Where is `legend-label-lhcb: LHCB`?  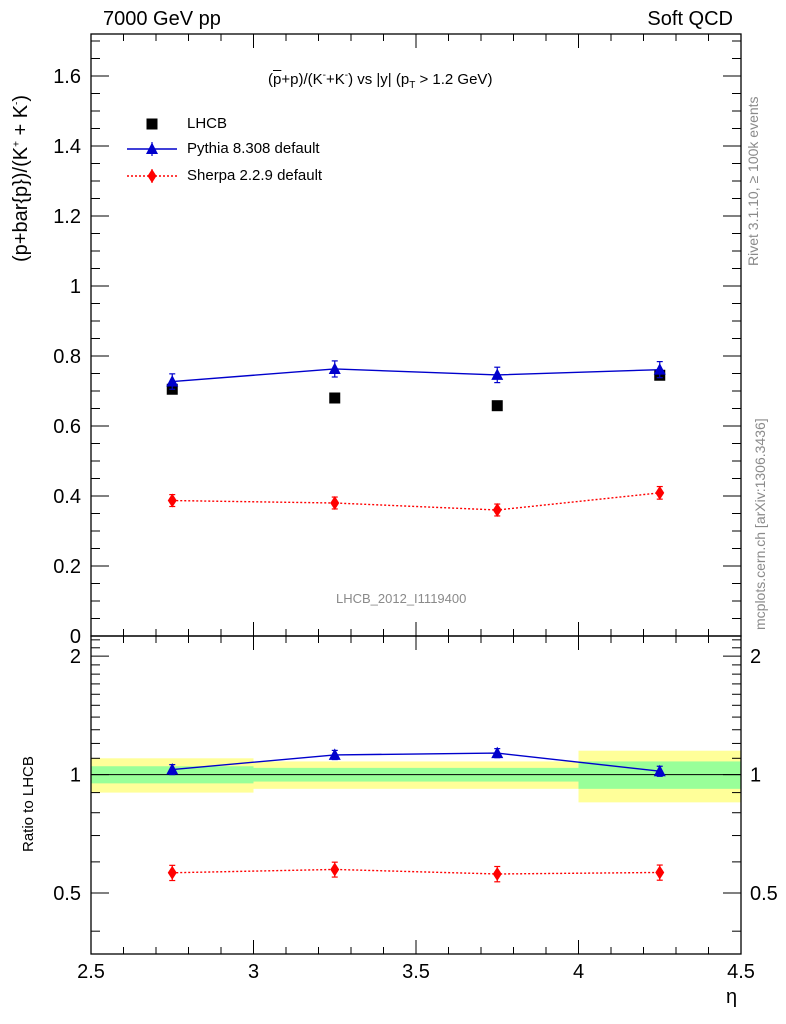
legend-label-lhcb: LHCB is located at coordinates (207, 123).